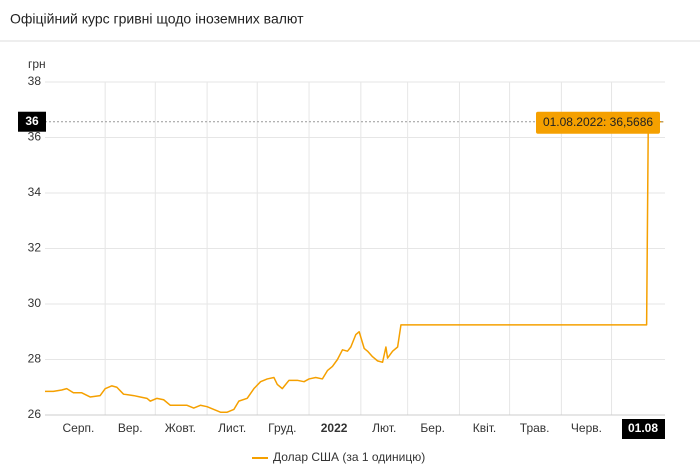 This screenshot has height=468, width=700. What do you see at coordinates (282, 428) in the screenshot?
I see `x-tick-label: Груд.` at bounding box center [282, 428].